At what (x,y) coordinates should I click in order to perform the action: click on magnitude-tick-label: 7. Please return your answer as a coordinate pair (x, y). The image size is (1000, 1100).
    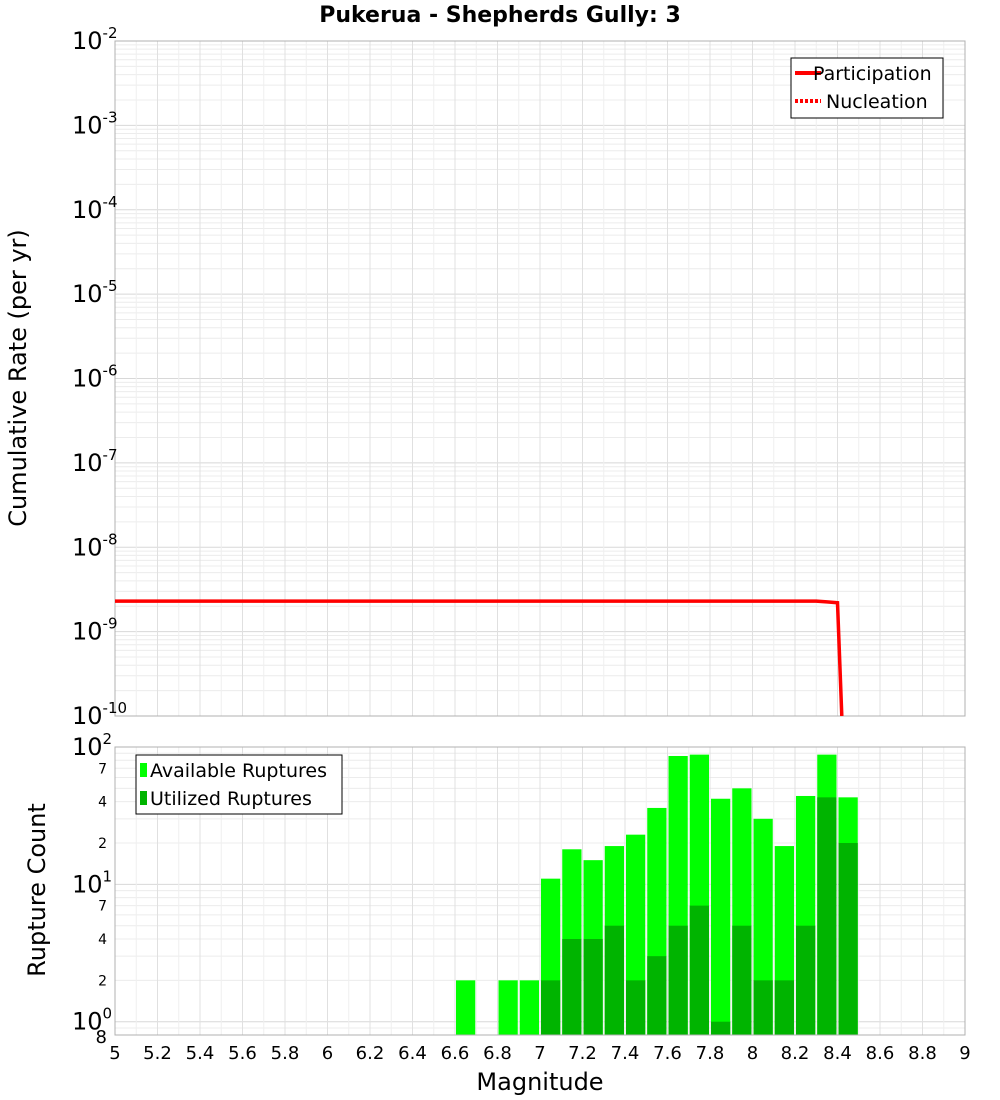
    Looking at the image, I should click on (539, 1053).